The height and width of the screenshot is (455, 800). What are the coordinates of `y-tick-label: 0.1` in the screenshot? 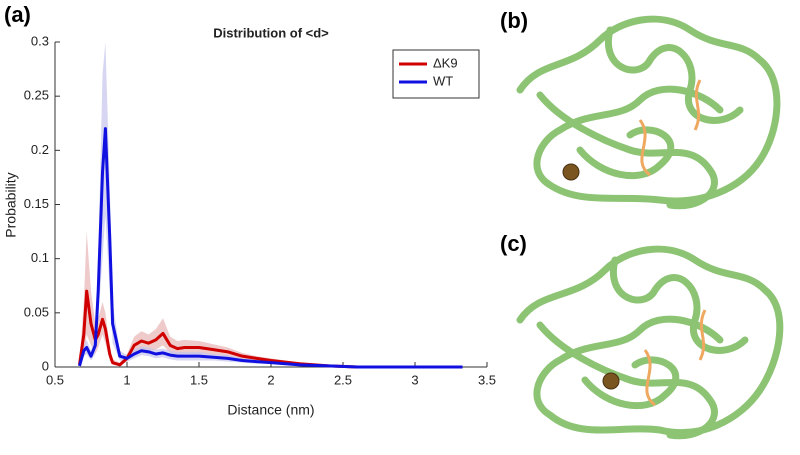 It's located at (40, 257).